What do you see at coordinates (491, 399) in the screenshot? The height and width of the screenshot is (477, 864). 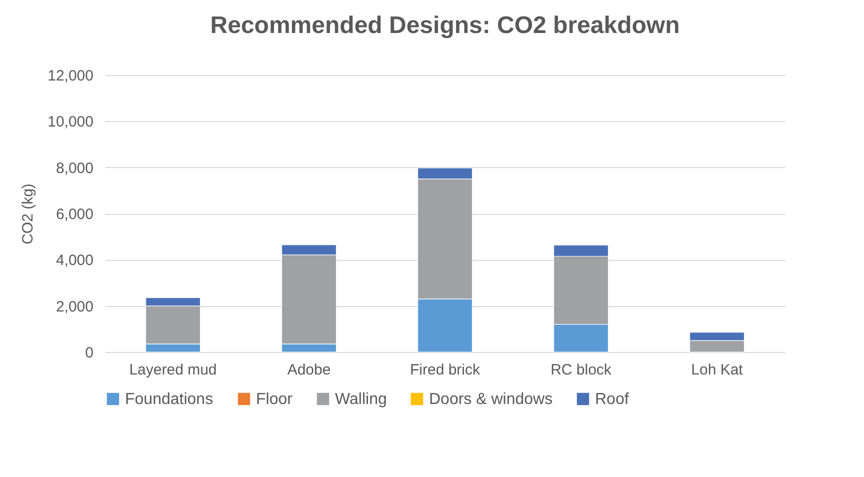 I see `legend-label: Doors & windows` at bounding box center [491, 399].